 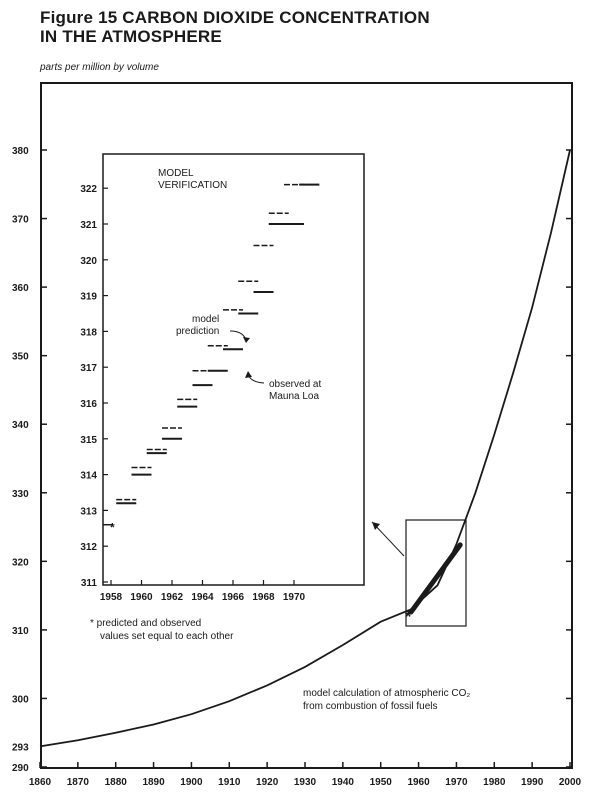 I want to click on inset-y-tick-label: 314, so click(x=88, y=476).